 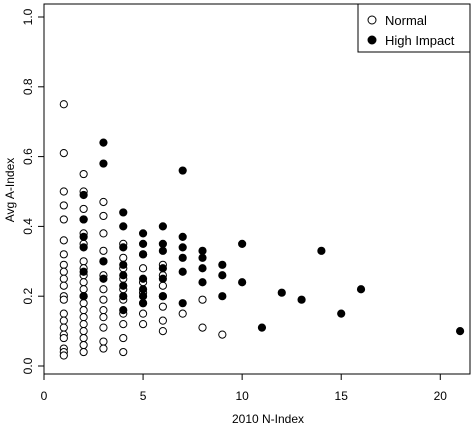 I want to click on x-tick-label: 10, so click(x=242, y=396).